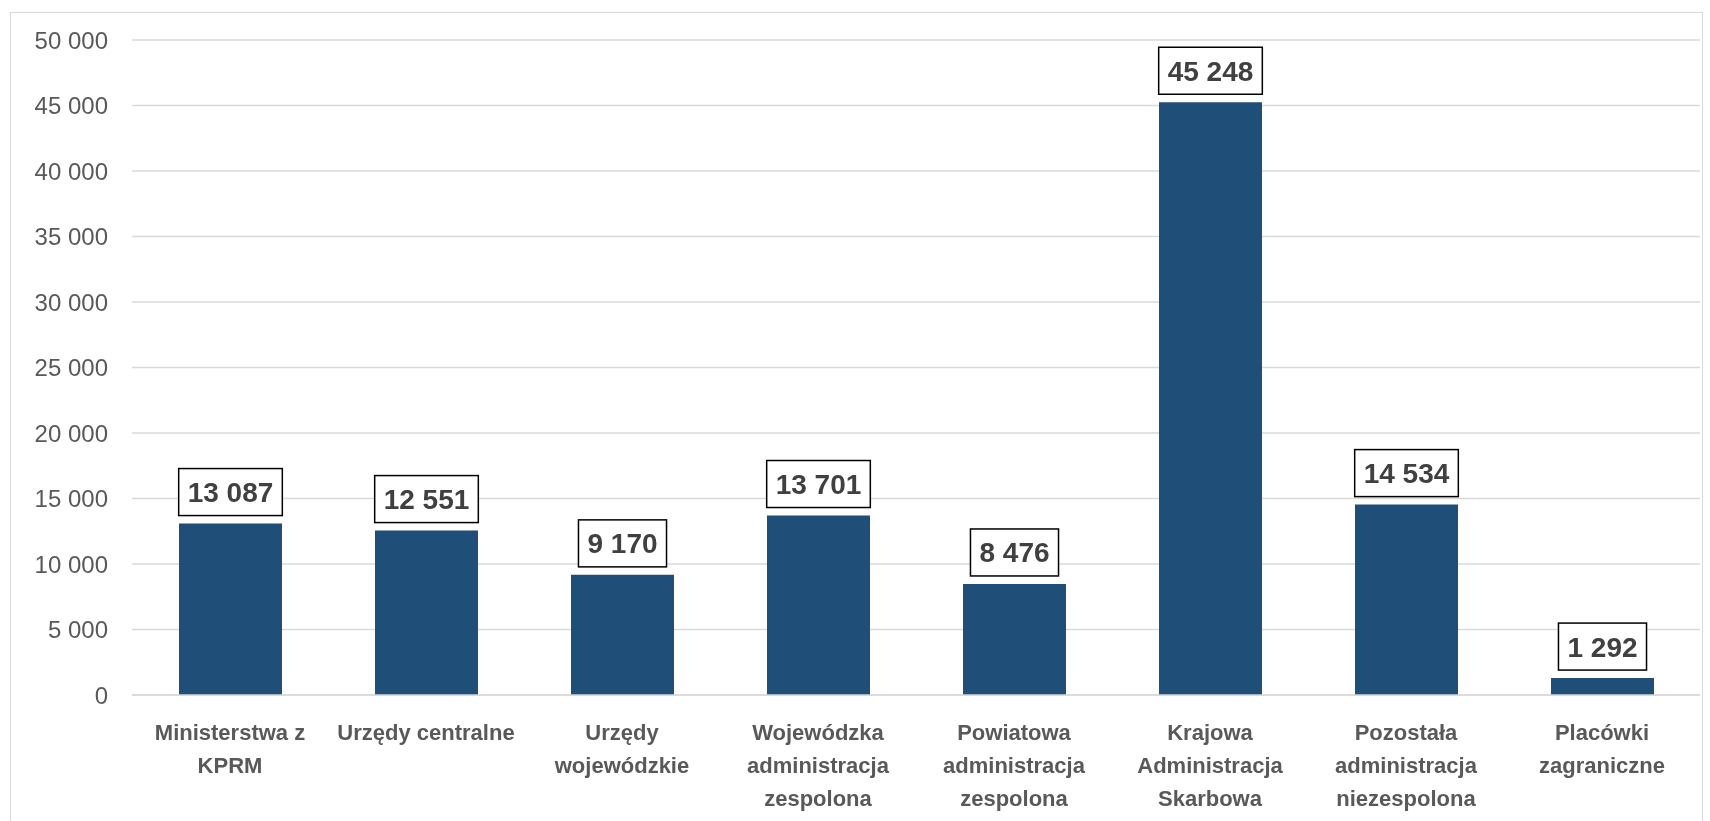  Describe the element at coordinates (230, 493) in the screenshot. I see `data-label: 13 087` at that location.